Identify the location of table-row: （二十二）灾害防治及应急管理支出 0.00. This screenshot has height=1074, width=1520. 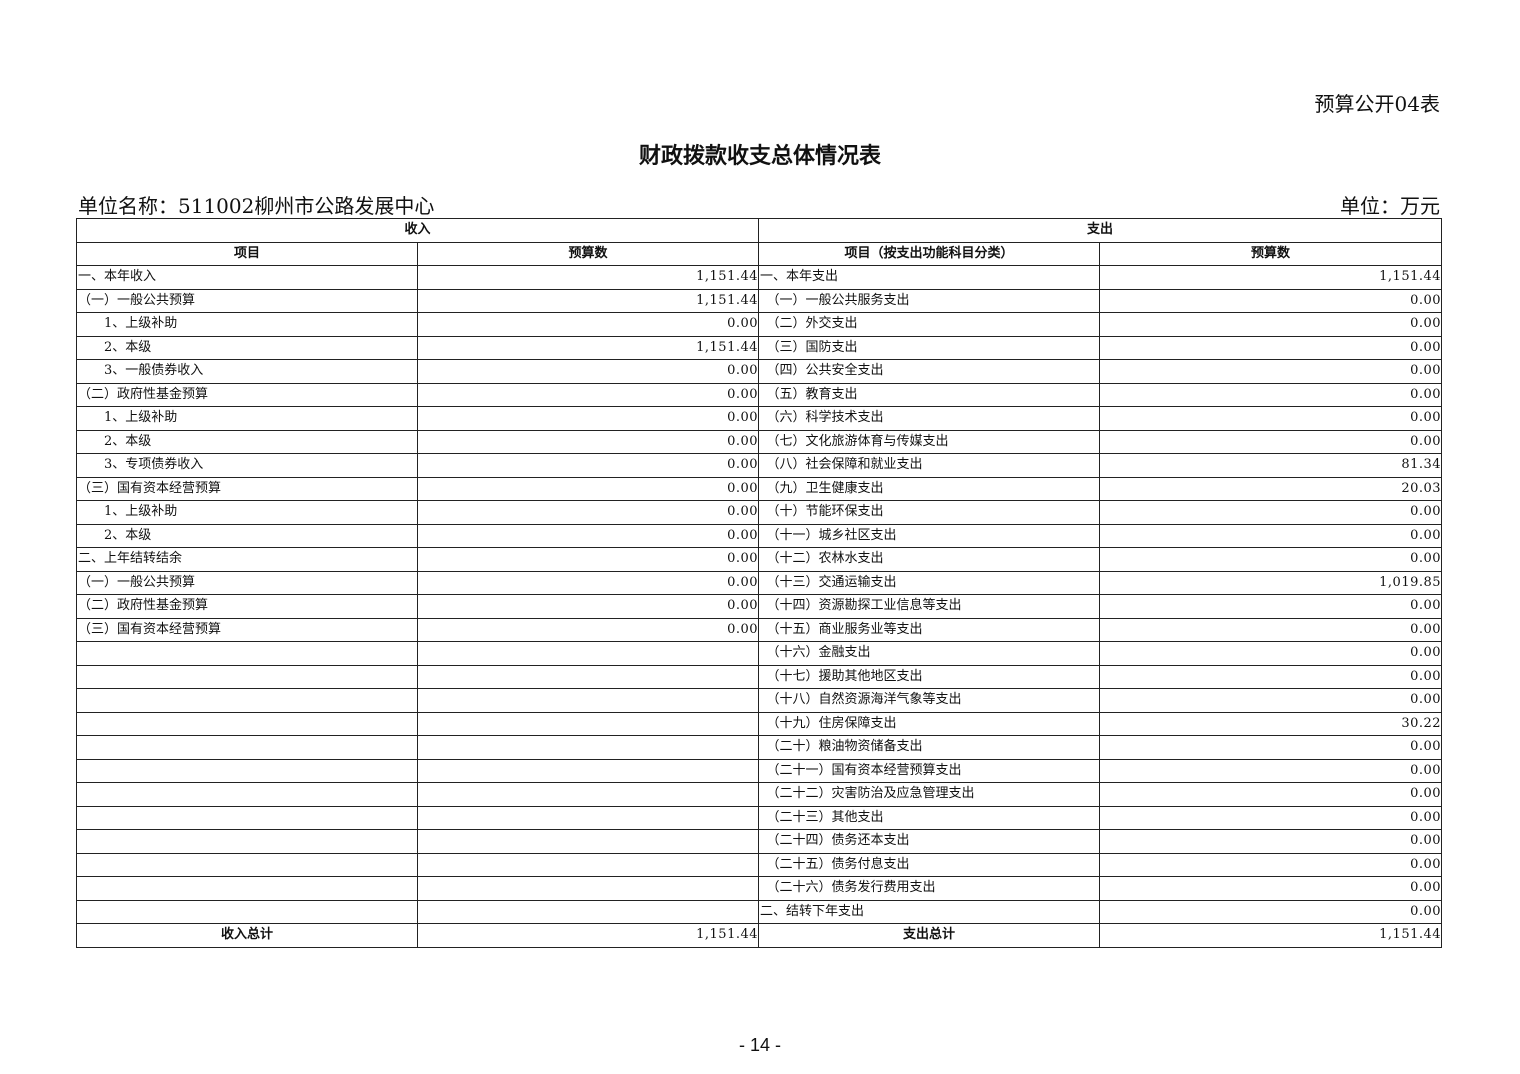
(759, 794).